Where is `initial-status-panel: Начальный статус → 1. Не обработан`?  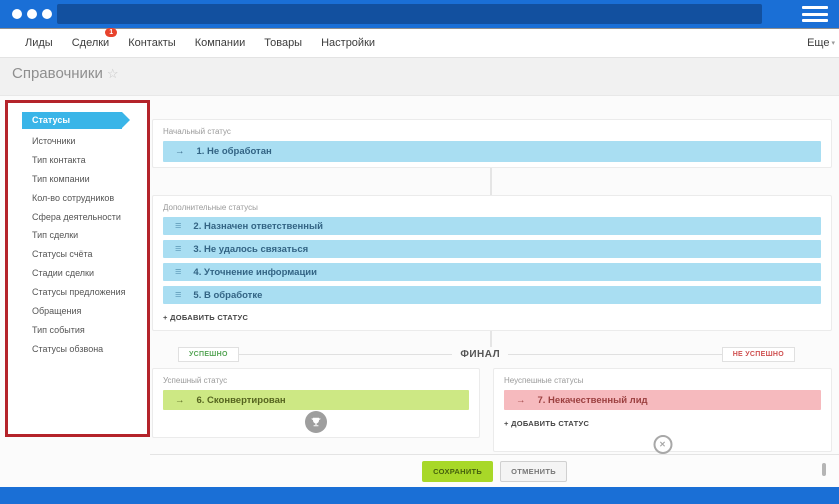 initial-status-panel: Начальный статус → 1. Не обработан is located at coordinates (492, 143).